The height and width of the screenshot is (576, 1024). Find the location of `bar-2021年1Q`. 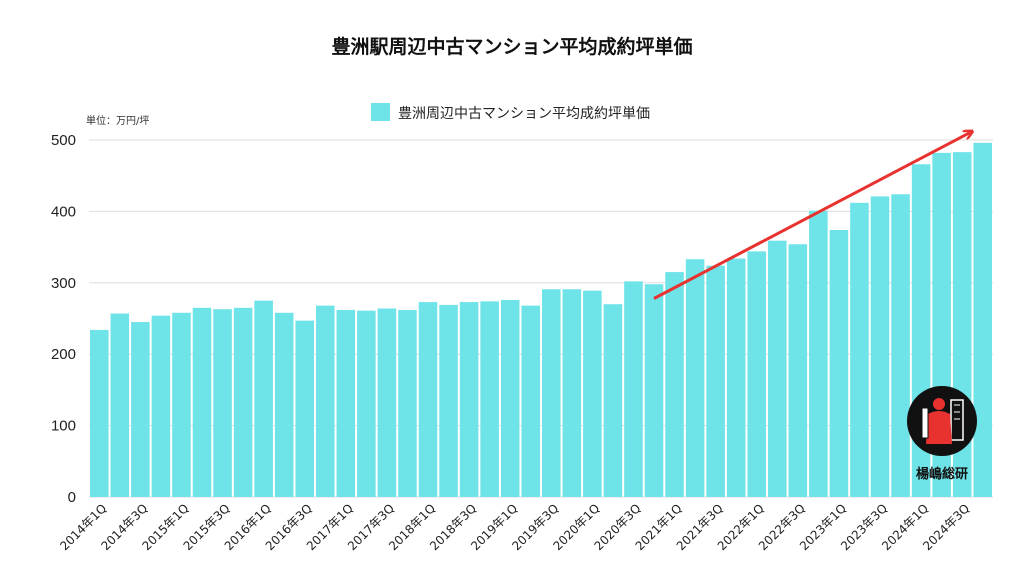

bar-2021年1Q is located at coordinates (674, 384).